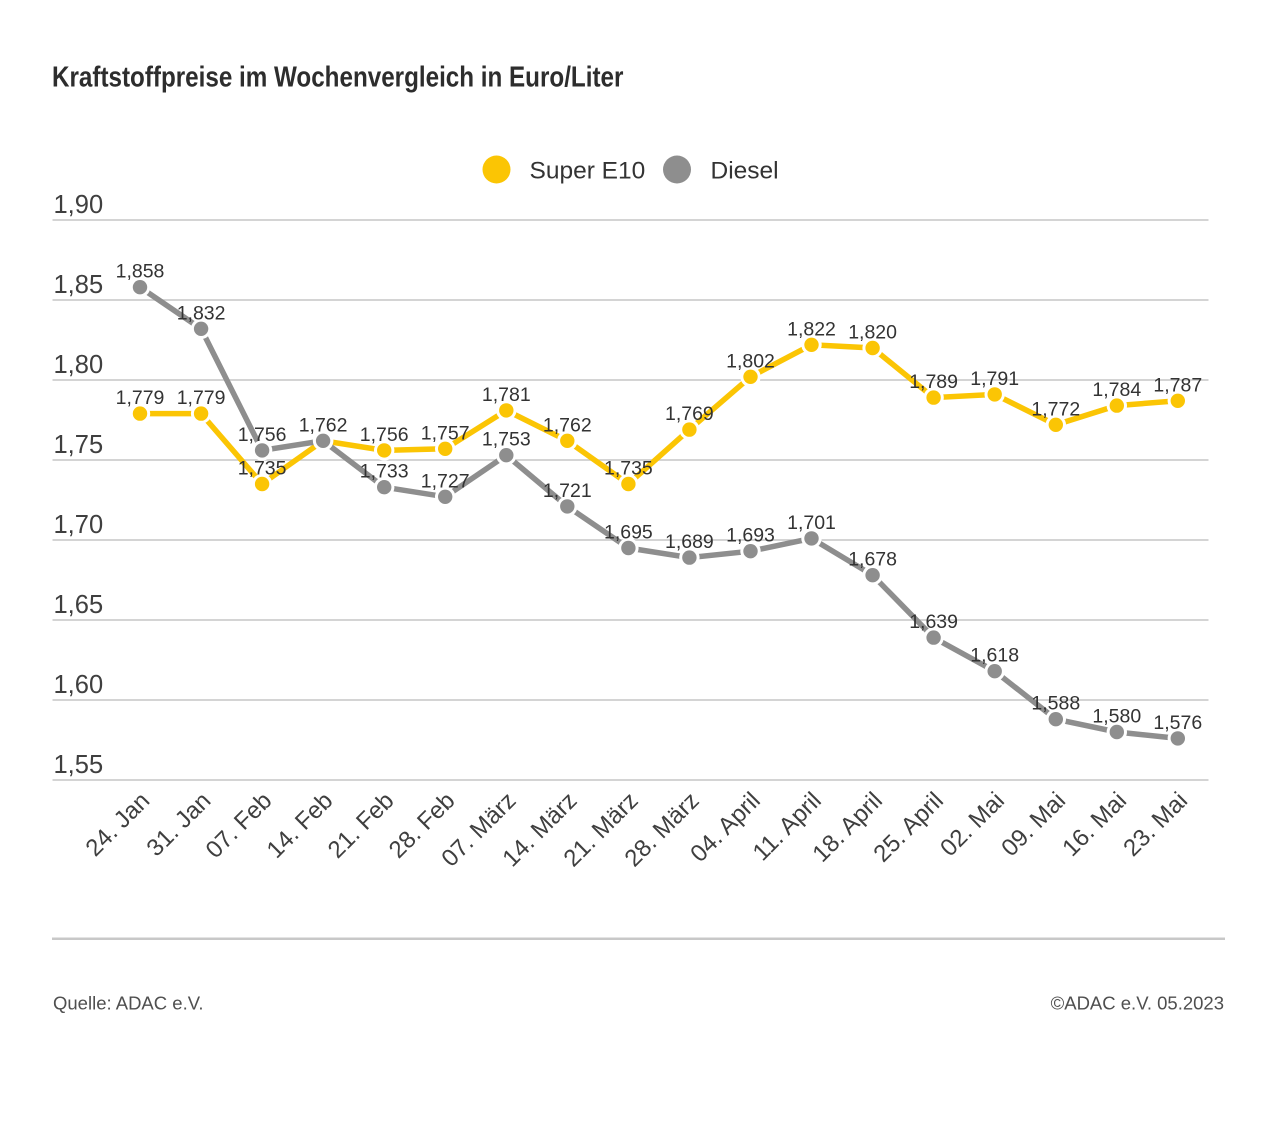  I want to click on svg-text: 1,769, so click(689, 414).